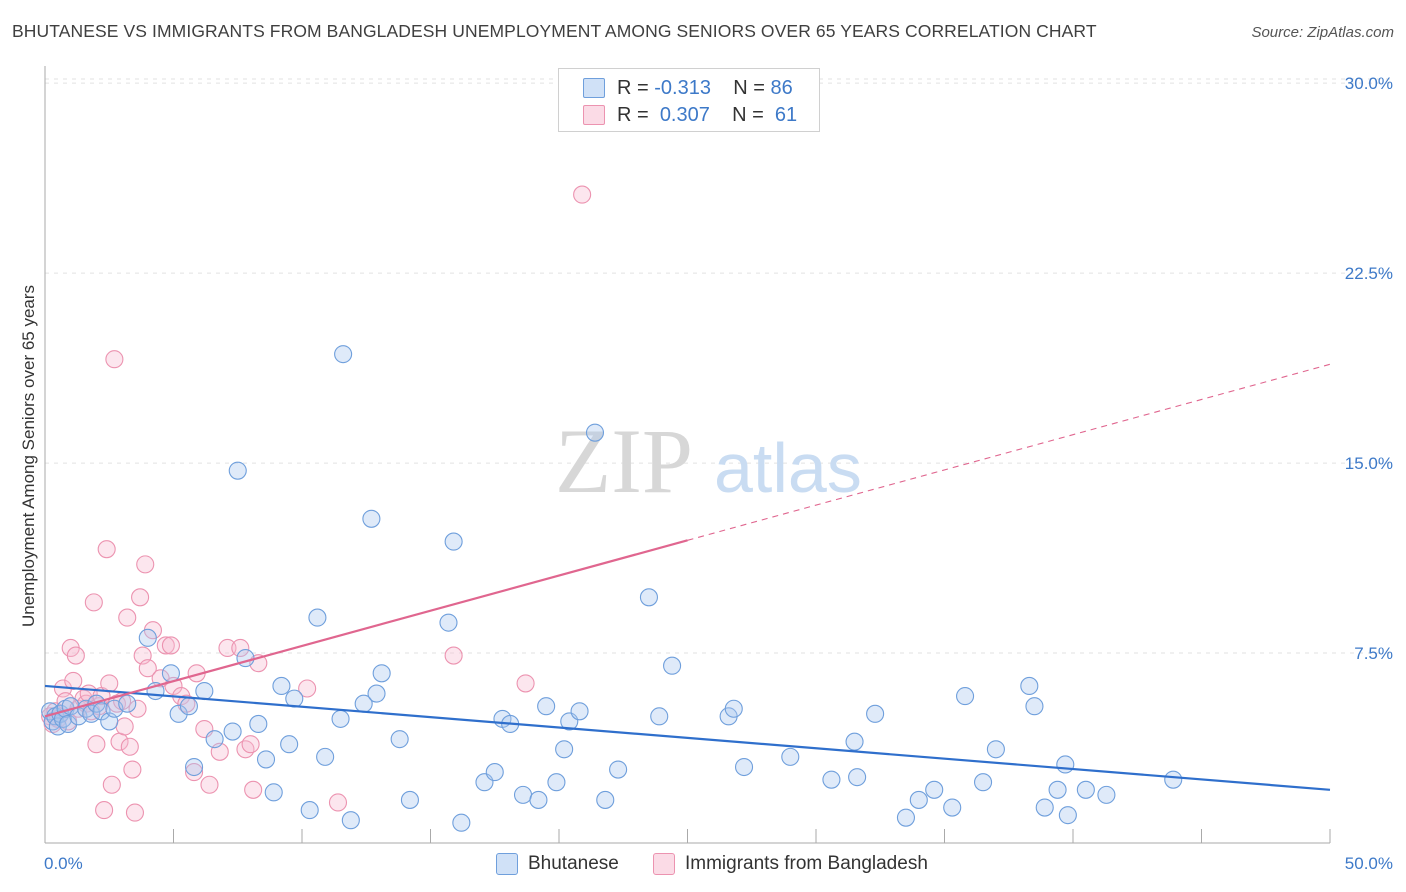  What do you see at coordinates (664, 864) in the screenshot?
I see `legend-swatch-pink` at bounding box center [664, 864].